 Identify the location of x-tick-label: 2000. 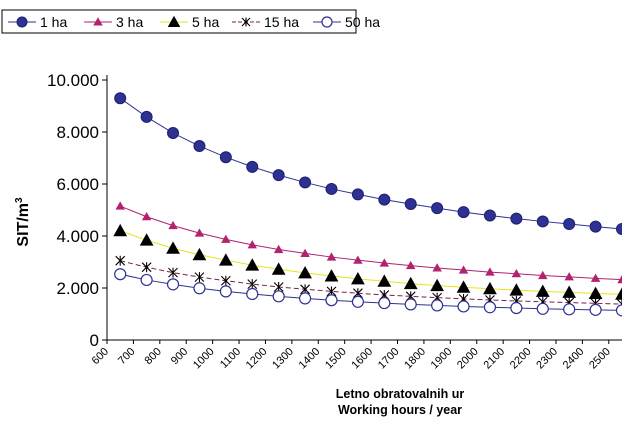
(468, 359).